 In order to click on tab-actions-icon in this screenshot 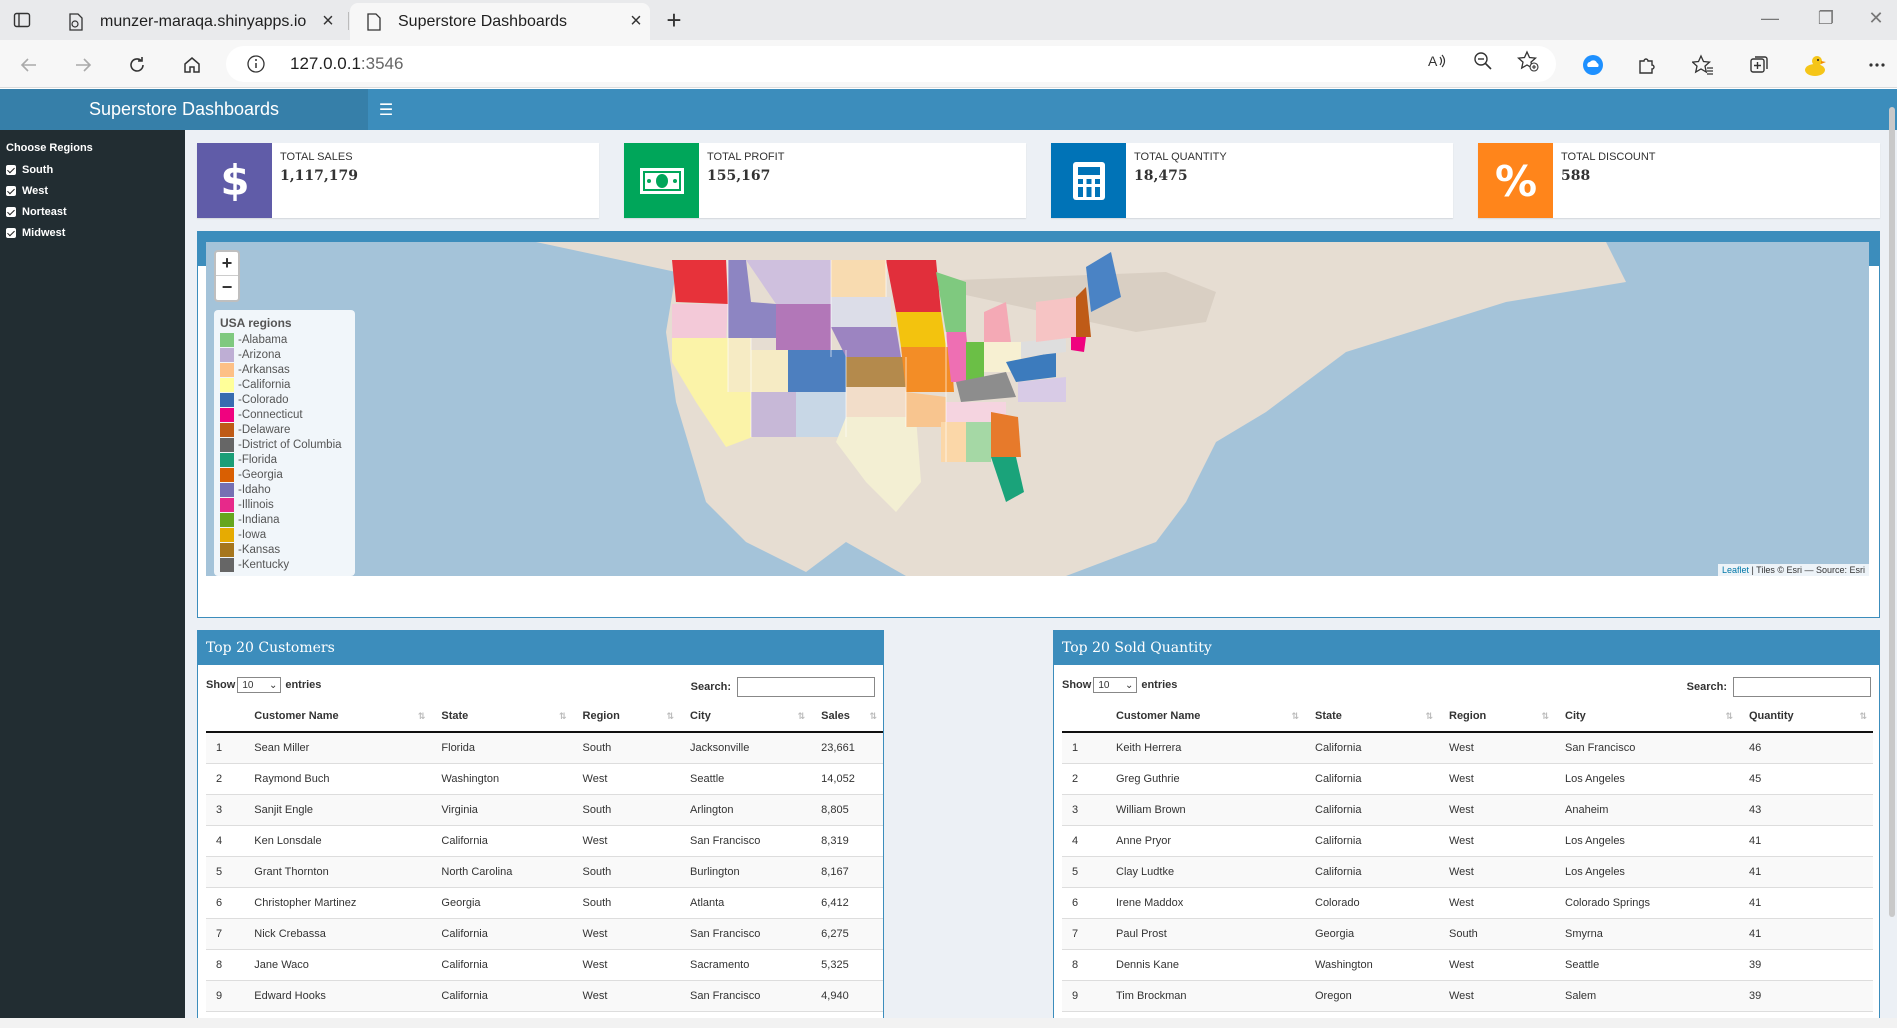, I will do `click(22, 20)`.